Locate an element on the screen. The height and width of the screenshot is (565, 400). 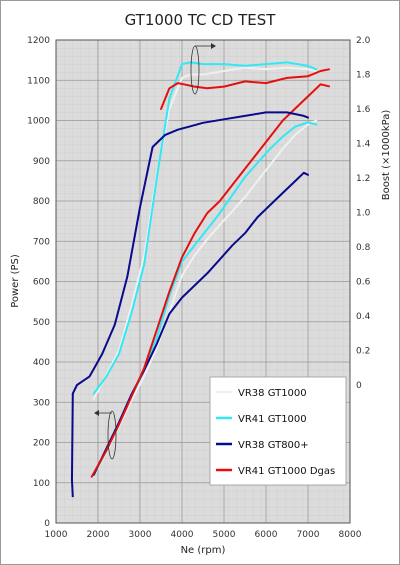
y-tick-label: 500 is located at coordinates (41, 323).